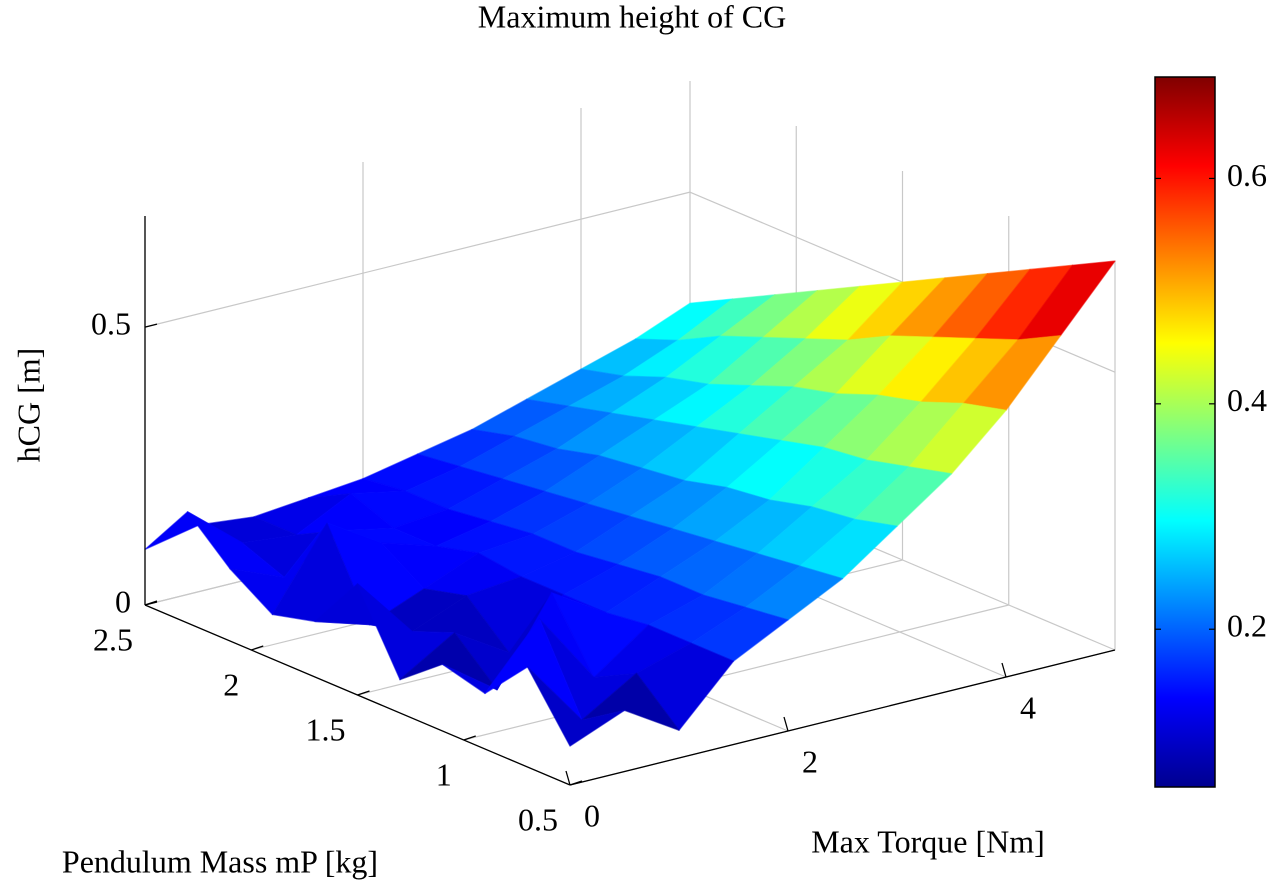  What do you see at coordinates (632, 17) in the screenshot?
I see `chart-title: Maximum height of CG` at bounding box center [632, 17].